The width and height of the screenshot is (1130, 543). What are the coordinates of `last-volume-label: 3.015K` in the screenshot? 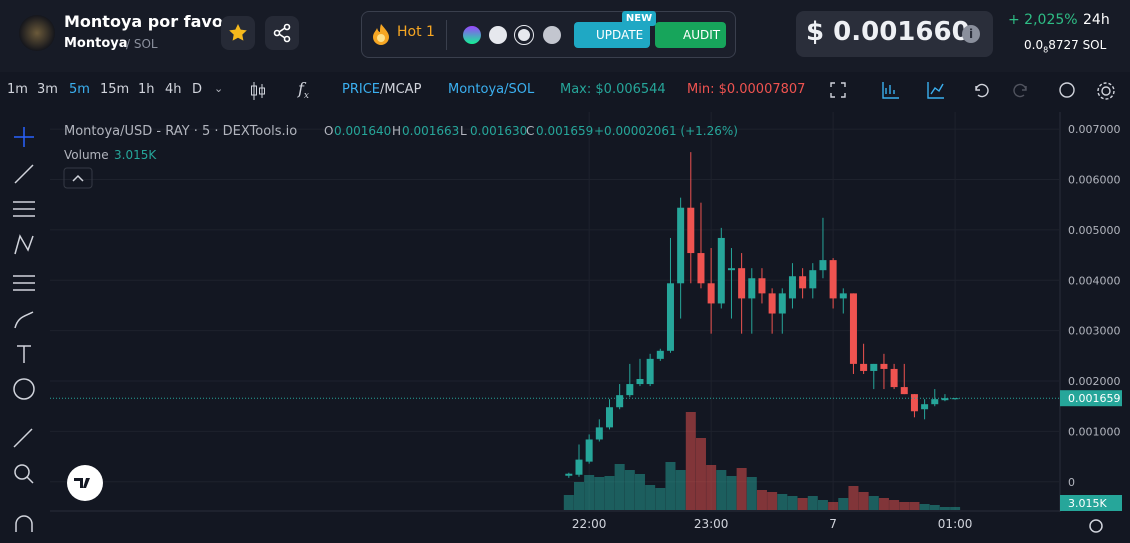 It's located at (1087, 503).